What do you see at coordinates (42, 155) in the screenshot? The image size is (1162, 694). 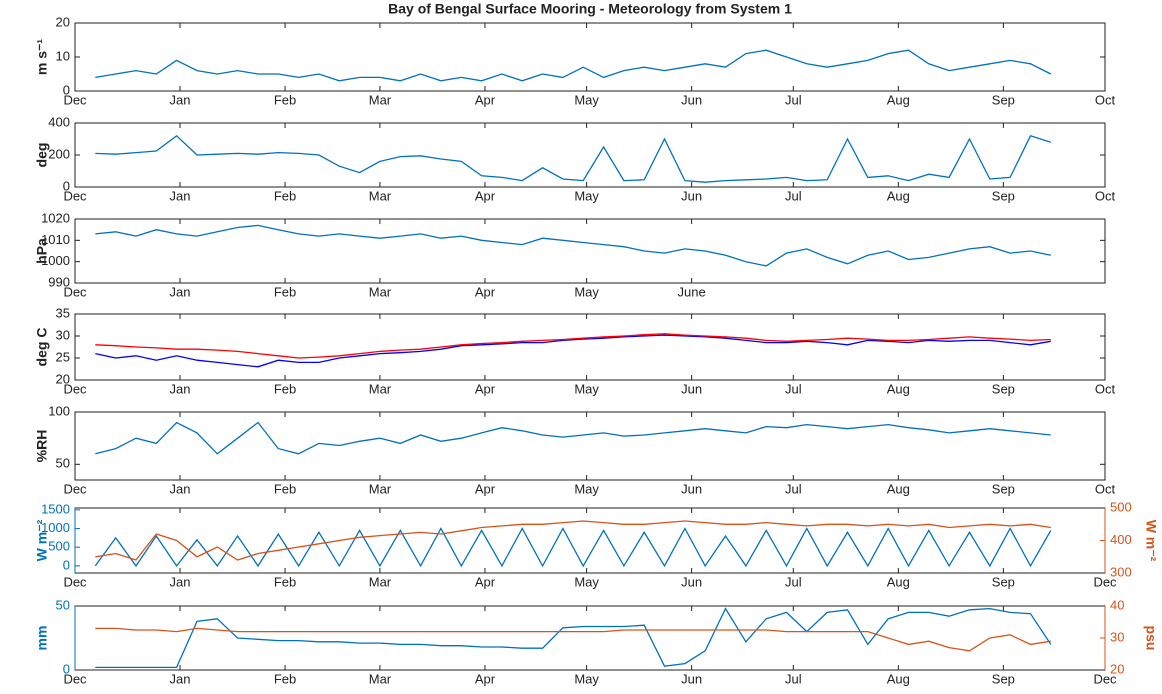 I see `y-axis-label: deg` at bounding box center [42, 155].